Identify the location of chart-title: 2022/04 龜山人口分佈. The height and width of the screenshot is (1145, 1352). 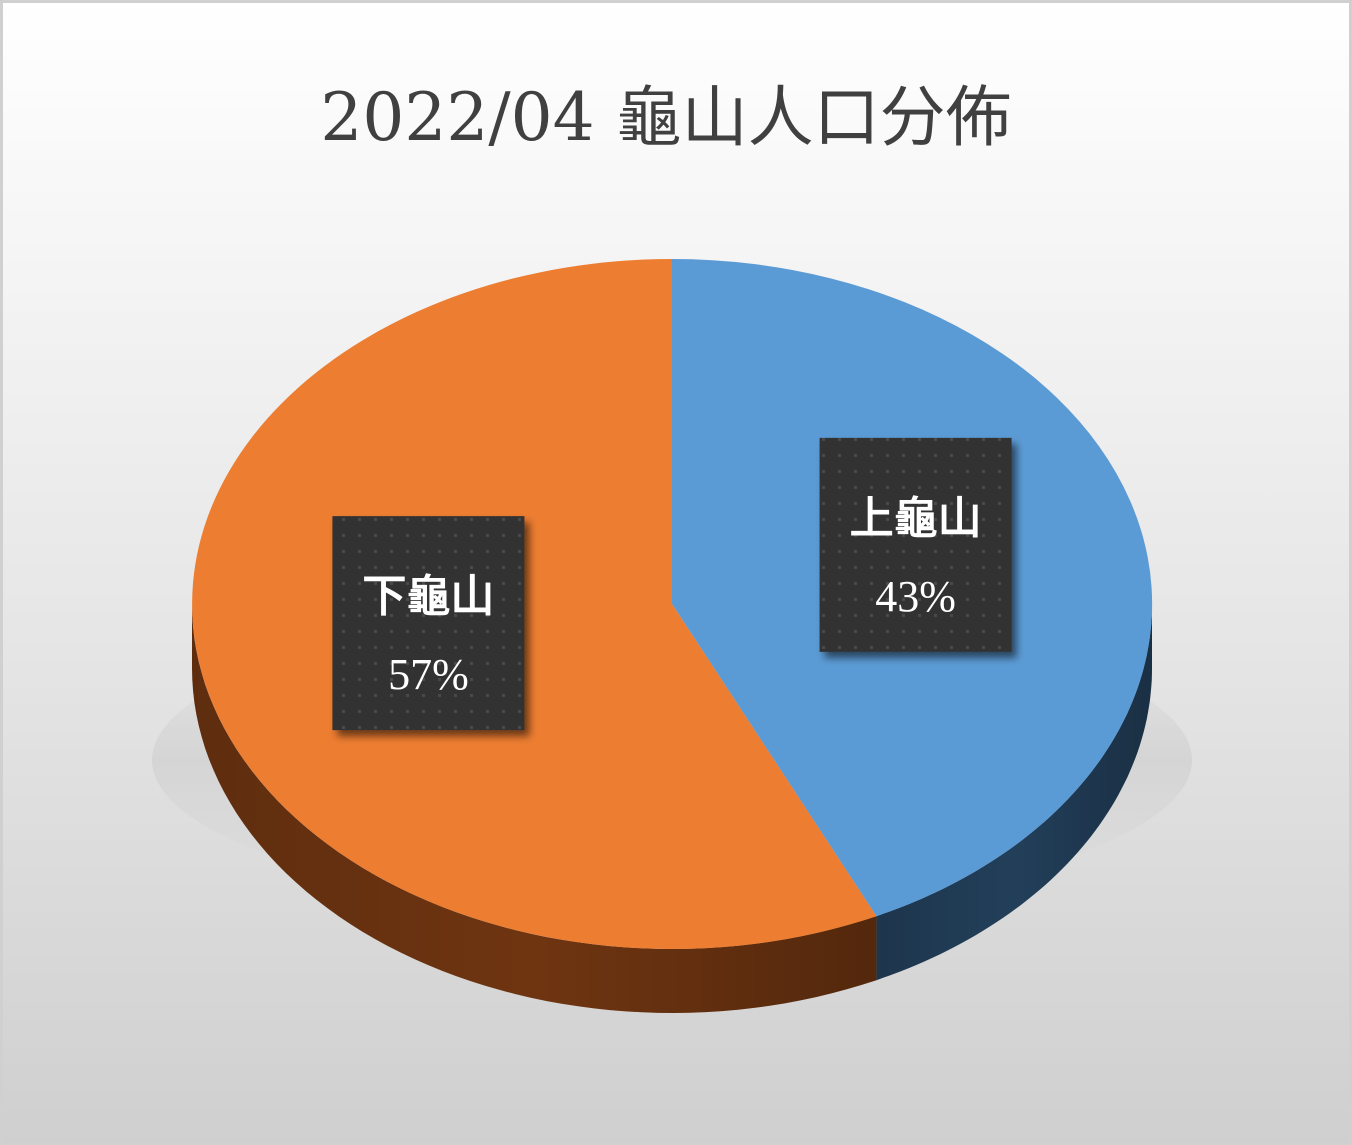
(665, 117).